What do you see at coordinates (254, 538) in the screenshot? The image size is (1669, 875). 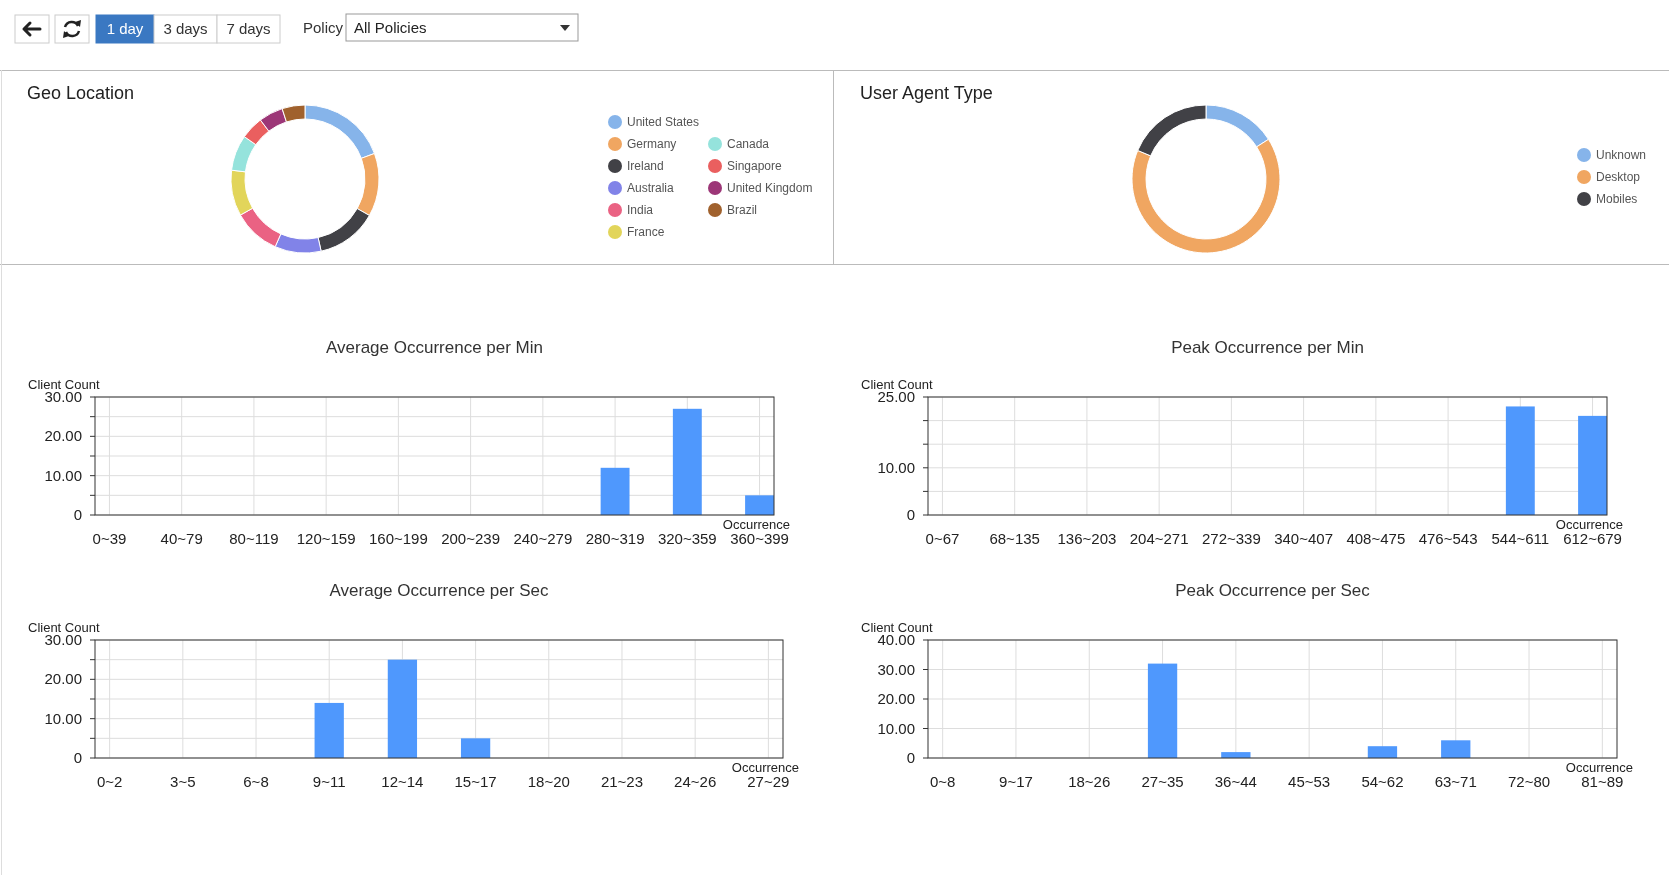 I see `x-tick-label: 80~119` at bounding box center [254, 538].